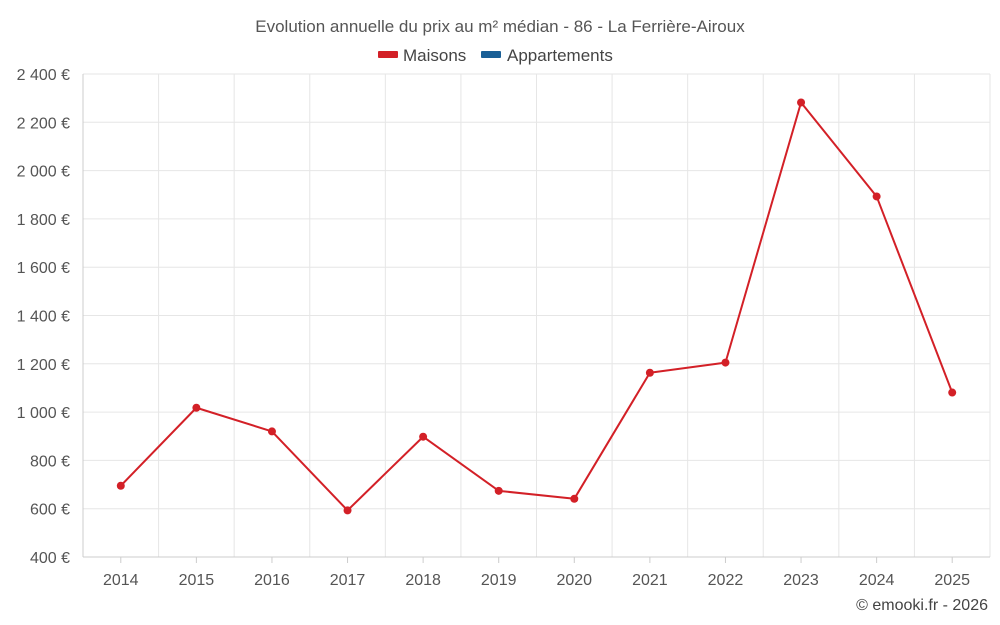  I want to click on legend-label-maisons: Maisons, so click(434, 55).